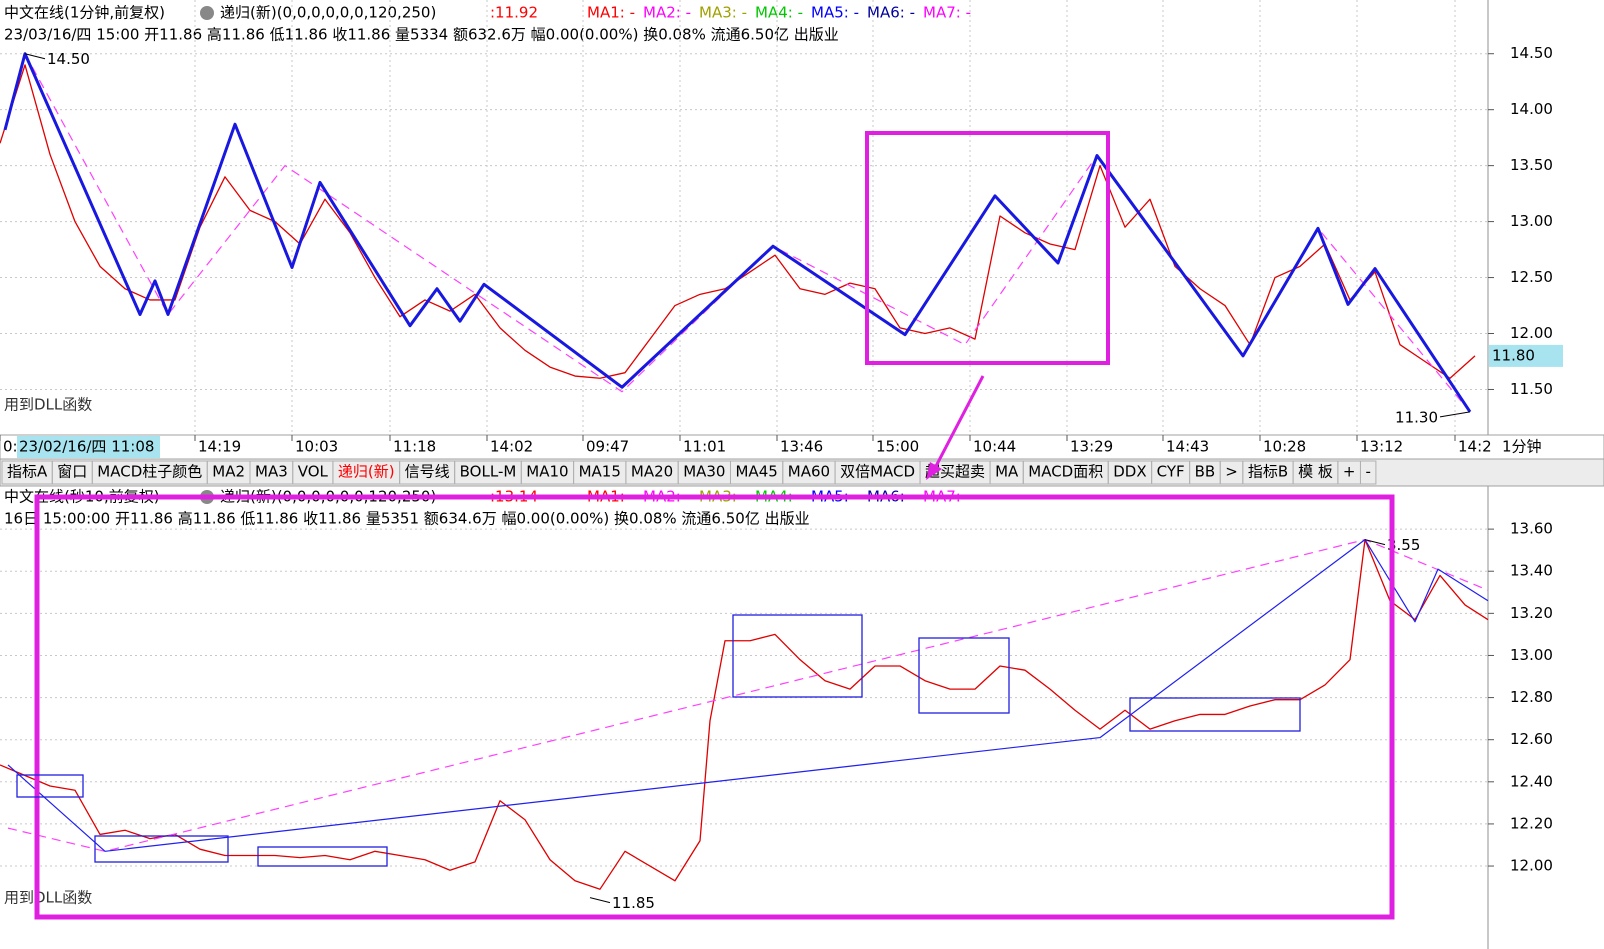 The image size is (1604, 949). Describe the element at coordinates (607, 447) in the screenshot. I see `x-tick-label: 09:47` at that location.